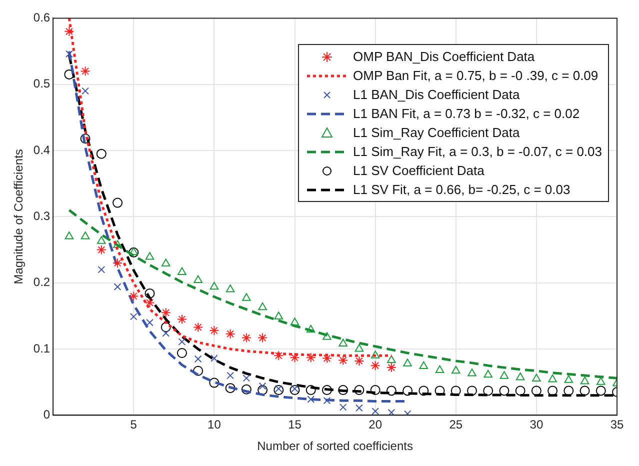 Image resolution: width=639 pixels, height=466 pixels. What do you see at coordinates (436, 133) in the screenshot?
I see `legend-label: L1 Sim_Ray Coefficient Data` at bounding box center [436, 133].